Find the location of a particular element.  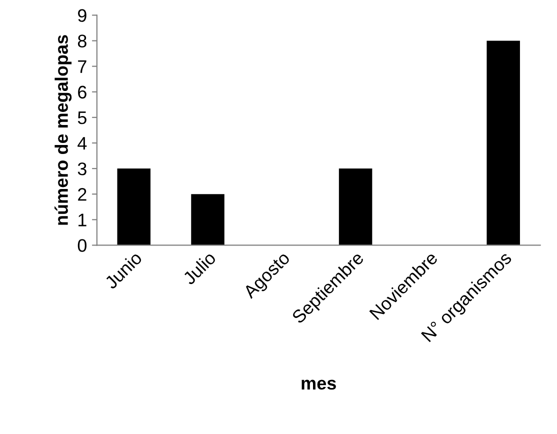

y-tick-label: 9 is located at coordinates (82, 15).